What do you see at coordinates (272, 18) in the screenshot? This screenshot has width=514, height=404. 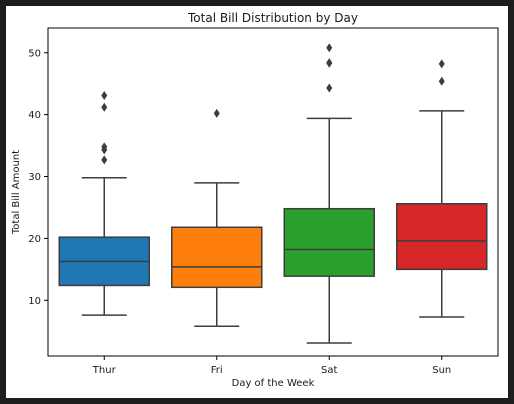 I see `chart-title: Total Bill Distribution by Day` at bounding box center [272, 18].